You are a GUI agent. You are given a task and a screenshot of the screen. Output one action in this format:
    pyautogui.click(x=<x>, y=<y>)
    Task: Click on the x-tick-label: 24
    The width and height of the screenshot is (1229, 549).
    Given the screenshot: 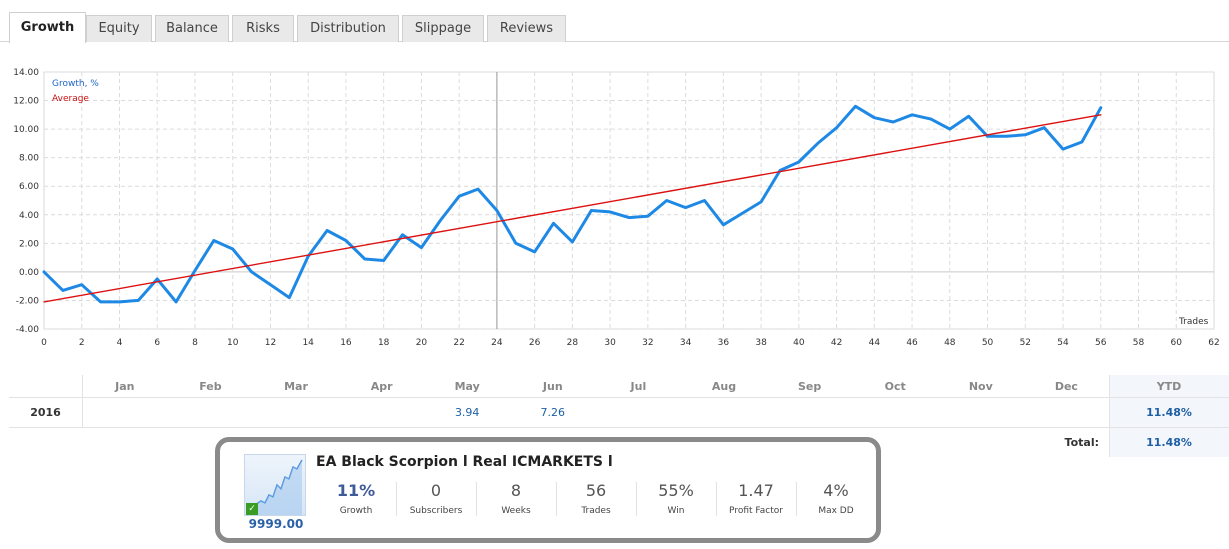 What is the action you would take?
    pyautogui.click(x=497, y=343)
    